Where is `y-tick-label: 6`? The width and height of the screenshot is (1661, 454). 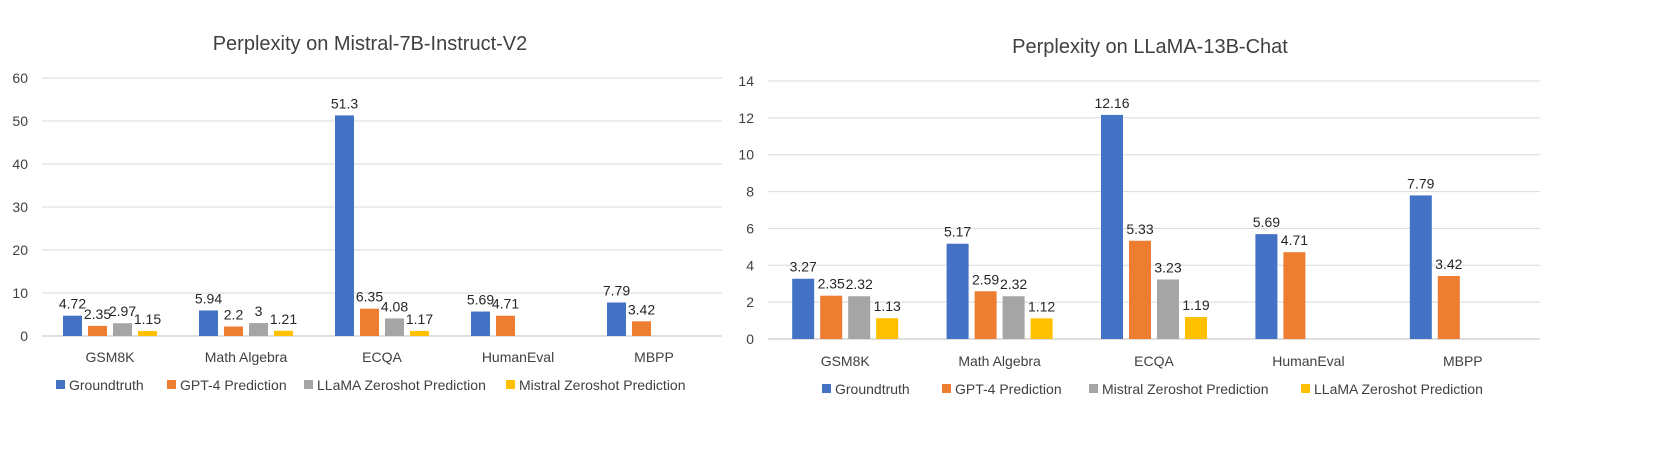 y-tick-label: 6 is located at coordinates (750, 228).